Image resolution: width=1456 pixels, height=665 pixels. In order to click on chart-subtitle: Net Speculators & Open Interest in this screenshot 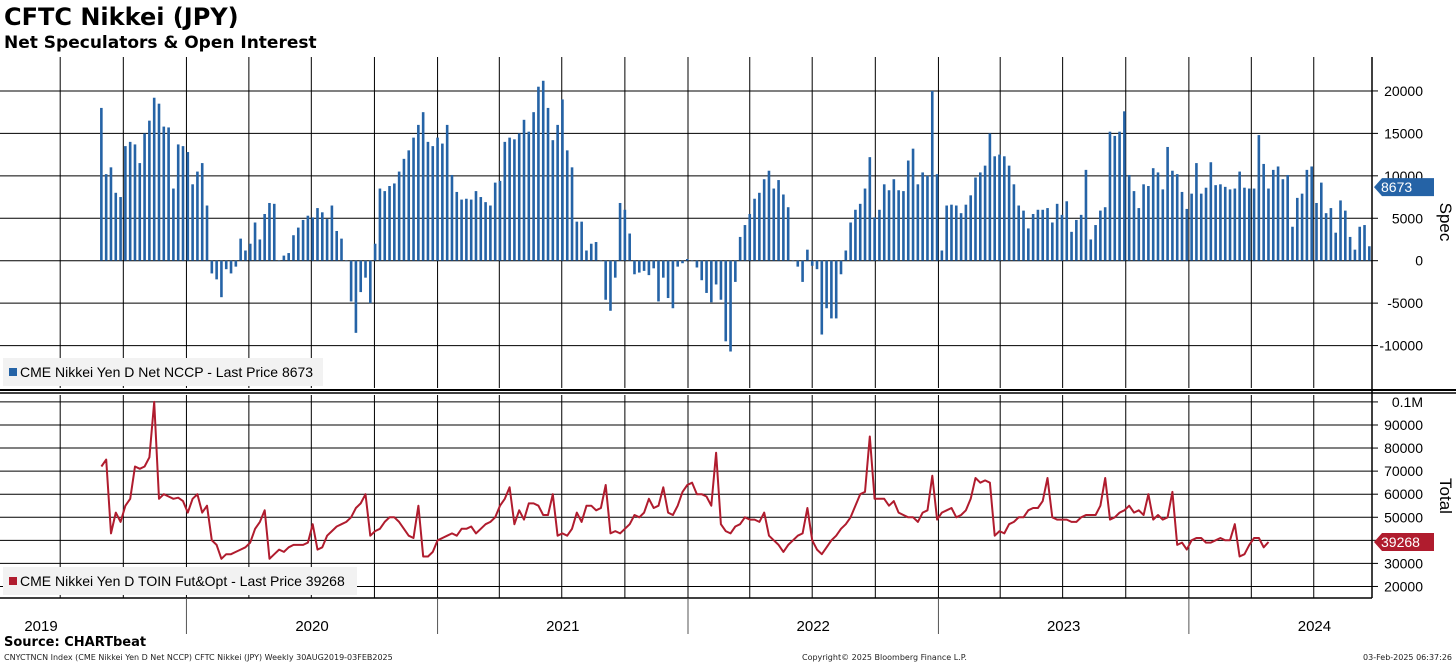, I will do `click(160, 43)`.